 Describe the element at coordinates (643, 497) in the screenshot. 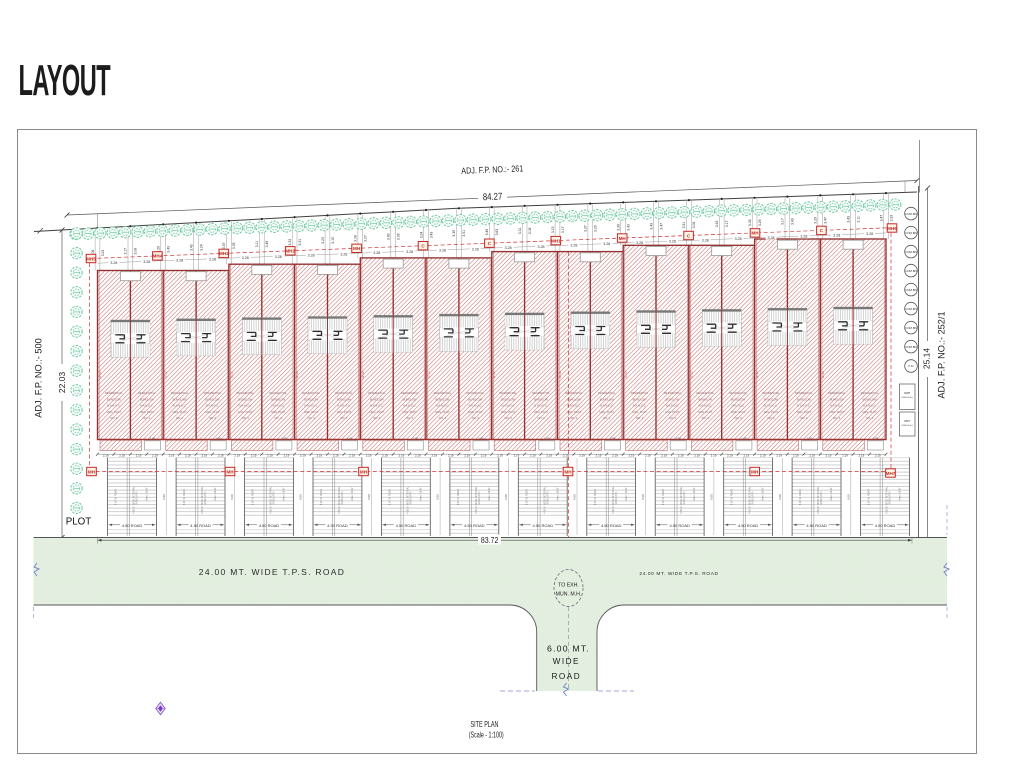

I see `svg-text: 6.00` at that location.